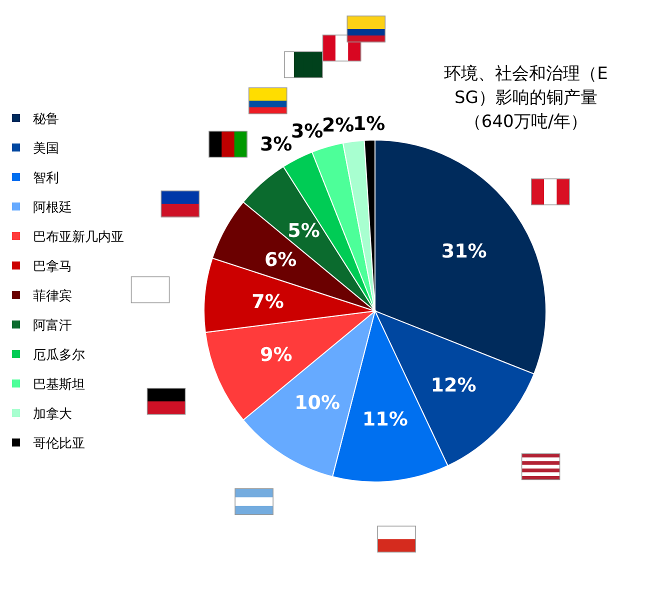 This screenshot has width=652, height=601. Describe the element at coordinates (52, 267) in the screenshot. I see `legend-label: 巴拿马` at that location.